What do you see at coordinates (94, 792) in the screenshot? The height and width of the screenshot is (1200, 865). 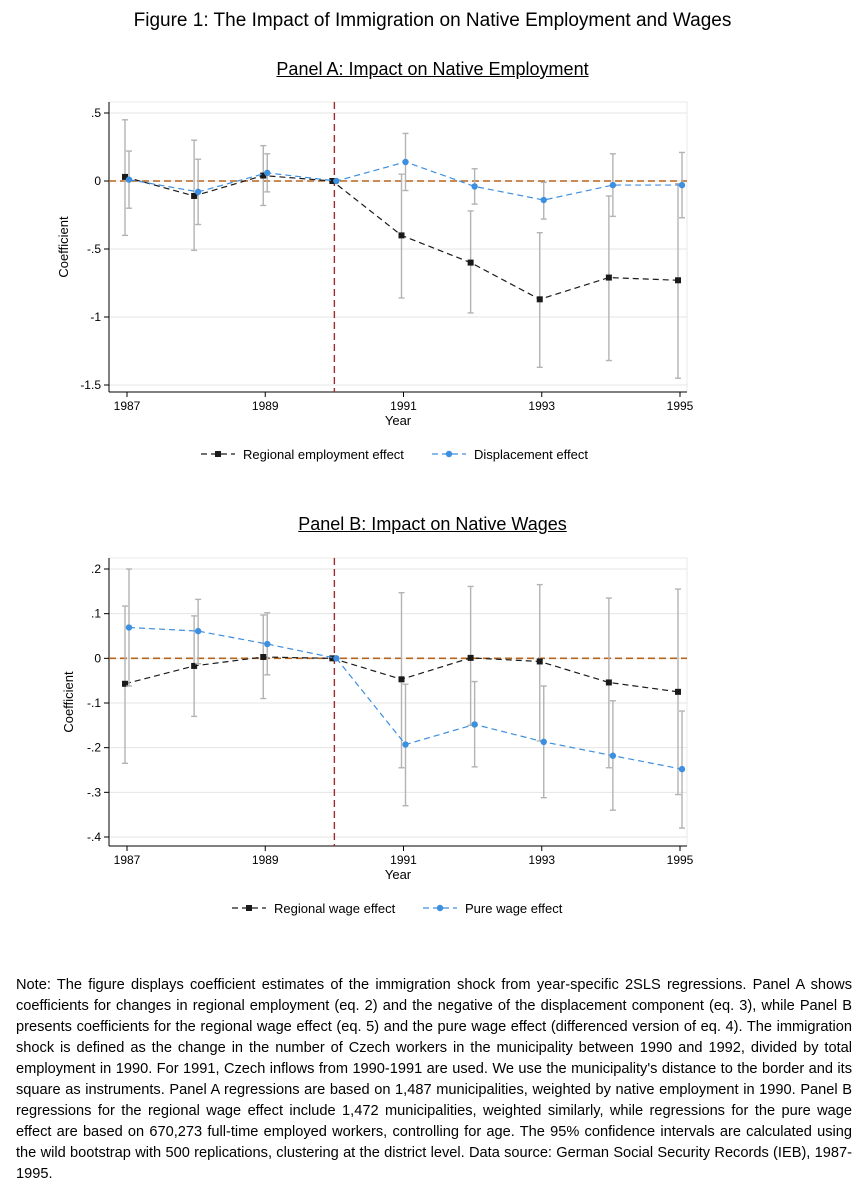 I see `y-tick-label: -.3` at bounding box center [94, 792].